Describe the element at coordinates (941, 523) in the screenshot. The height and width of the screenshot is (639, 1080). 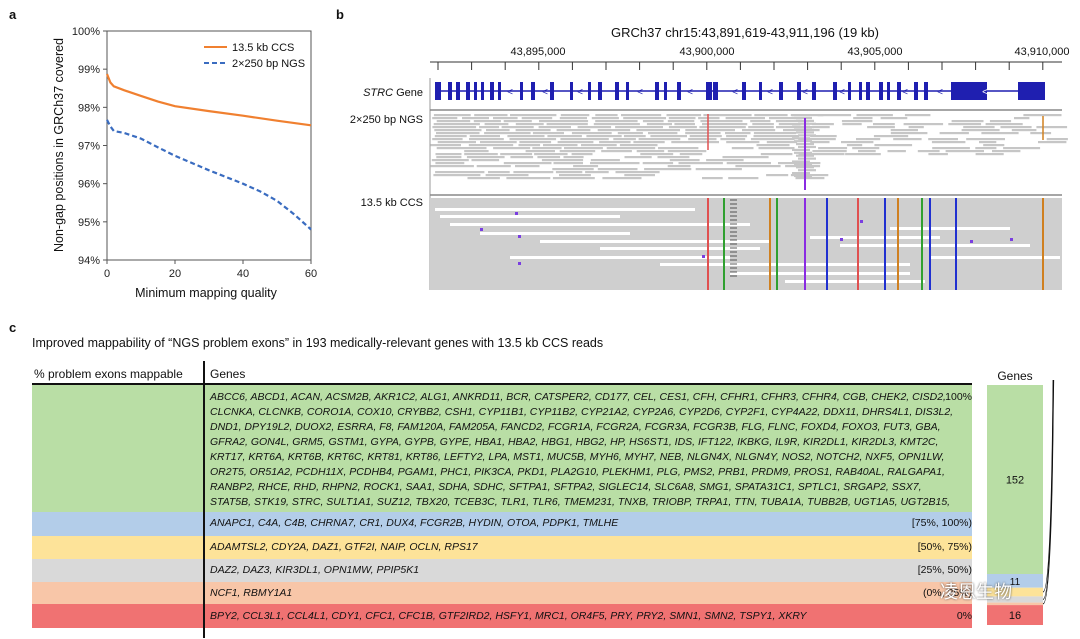
I see `row-pct: [75%, 100%)` at that location.